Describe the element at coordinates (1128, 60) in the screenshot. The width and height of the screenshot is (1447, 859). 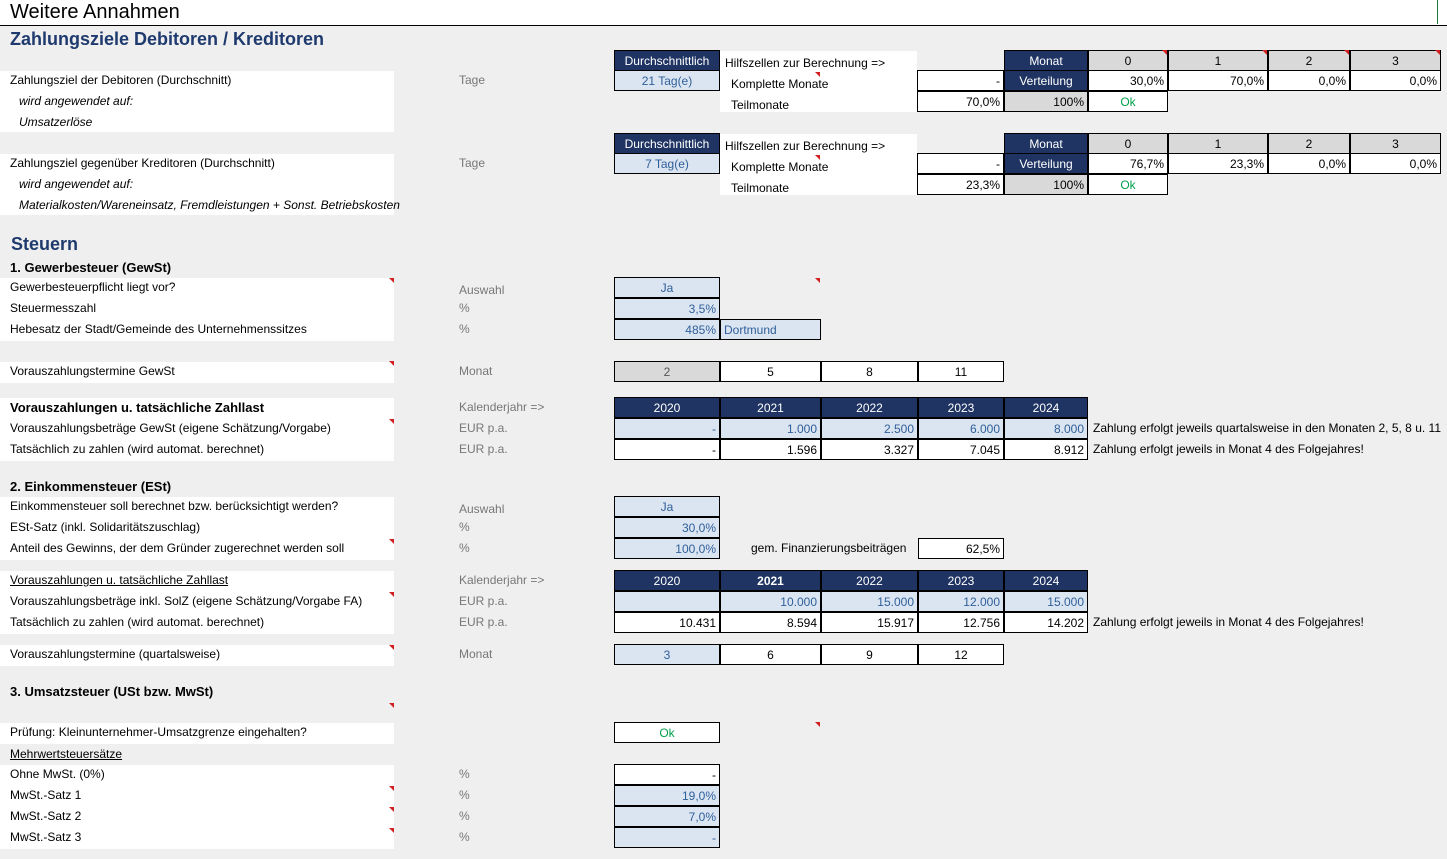
I see `debtors-month-0: 0` at that location.